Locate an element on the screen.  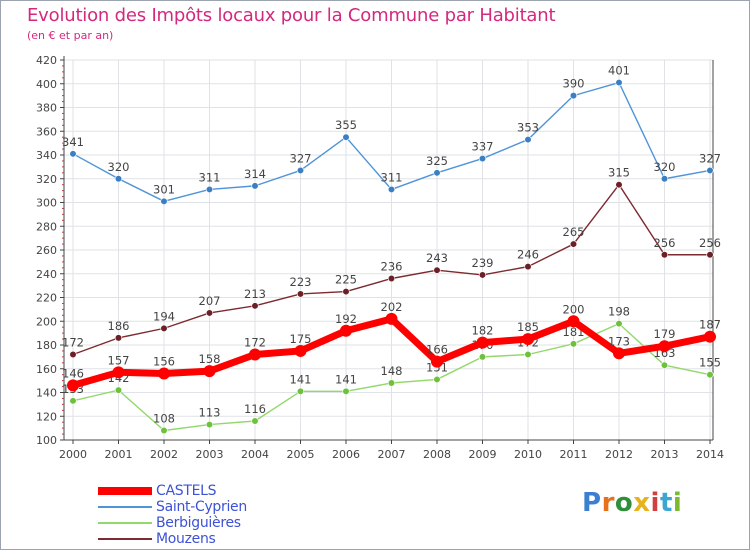
data-label: 158 is located at coordinates (210, 359).